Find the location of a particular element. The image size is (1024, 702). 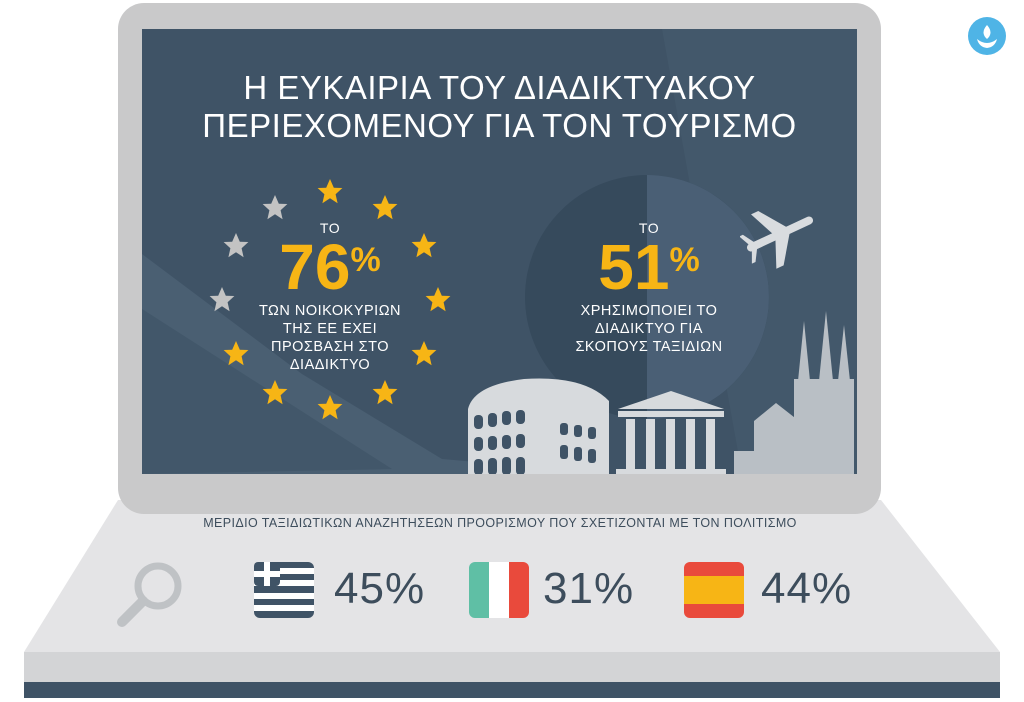

cathedral-icon is located at coordinates (794, 392).